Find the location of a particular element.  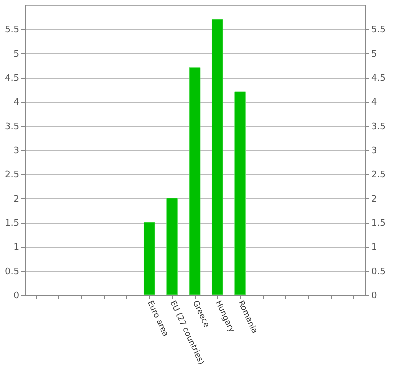

y2-tick-label: 2.5 is located at coordinates (379, 175).